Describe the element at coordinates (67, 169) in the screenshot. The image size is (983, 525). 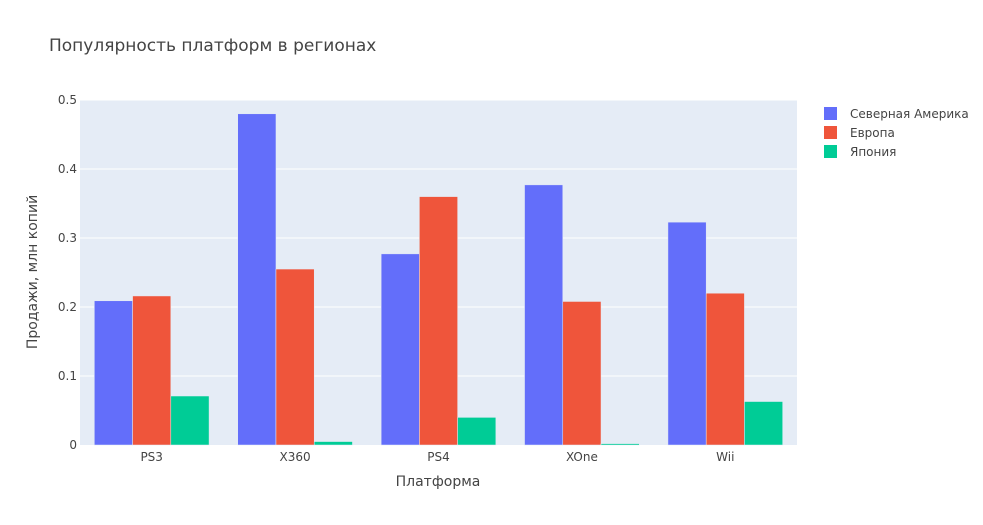
I see `y-tick-label: 0.4` at that location.